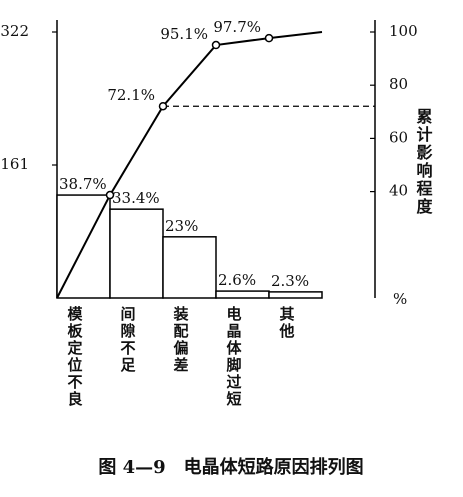 The width and height of the screenshot is (463, 497). Describe the element at coordinates (181, 226) in the screenshot. I see `bar-value-label: 23%` at that location.